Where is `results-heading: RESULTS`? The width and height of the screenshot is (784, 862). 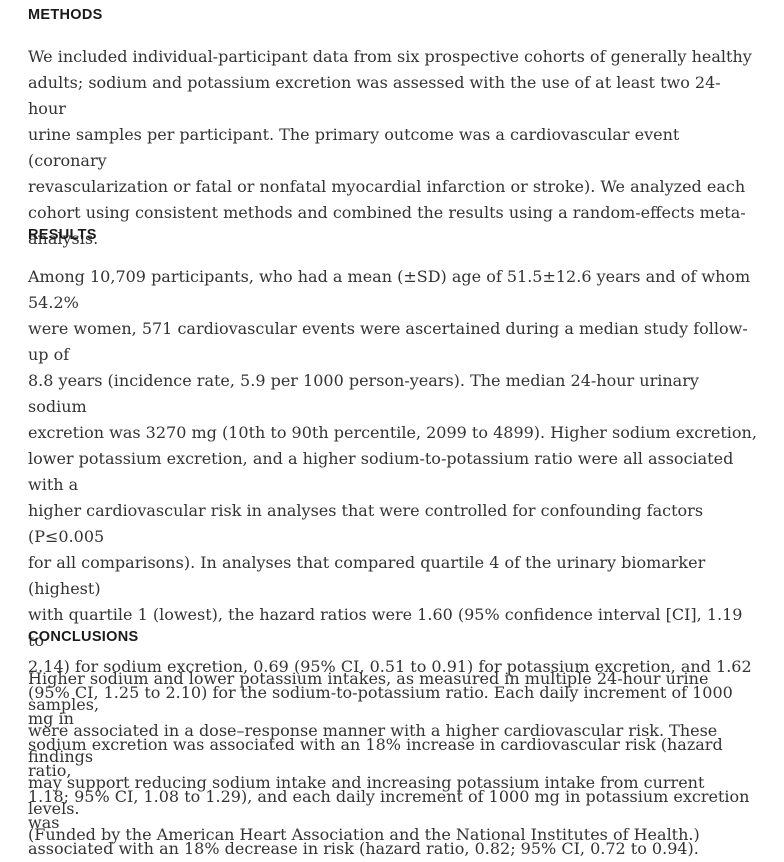 results-heading: RESULTS is located at coordinates (62, 235).